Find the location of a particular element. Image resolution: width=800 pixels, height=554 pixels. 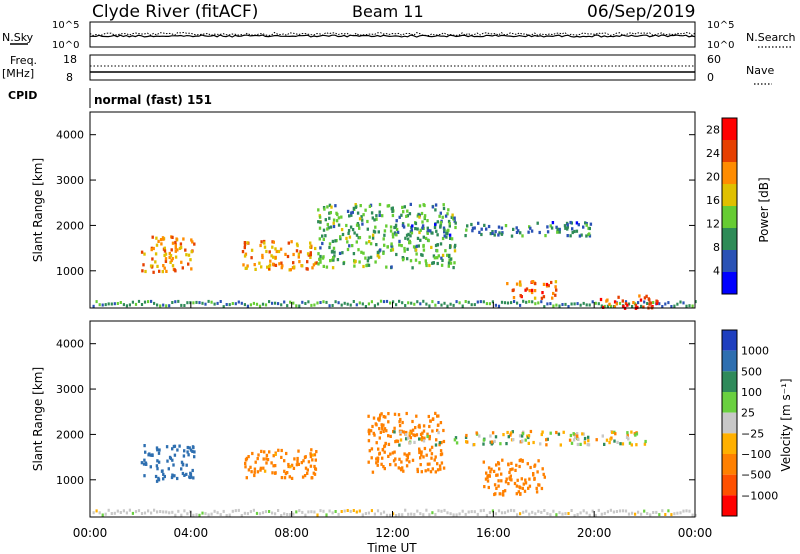

velocity-colorbar-frame is located at coordinates (729, 423).